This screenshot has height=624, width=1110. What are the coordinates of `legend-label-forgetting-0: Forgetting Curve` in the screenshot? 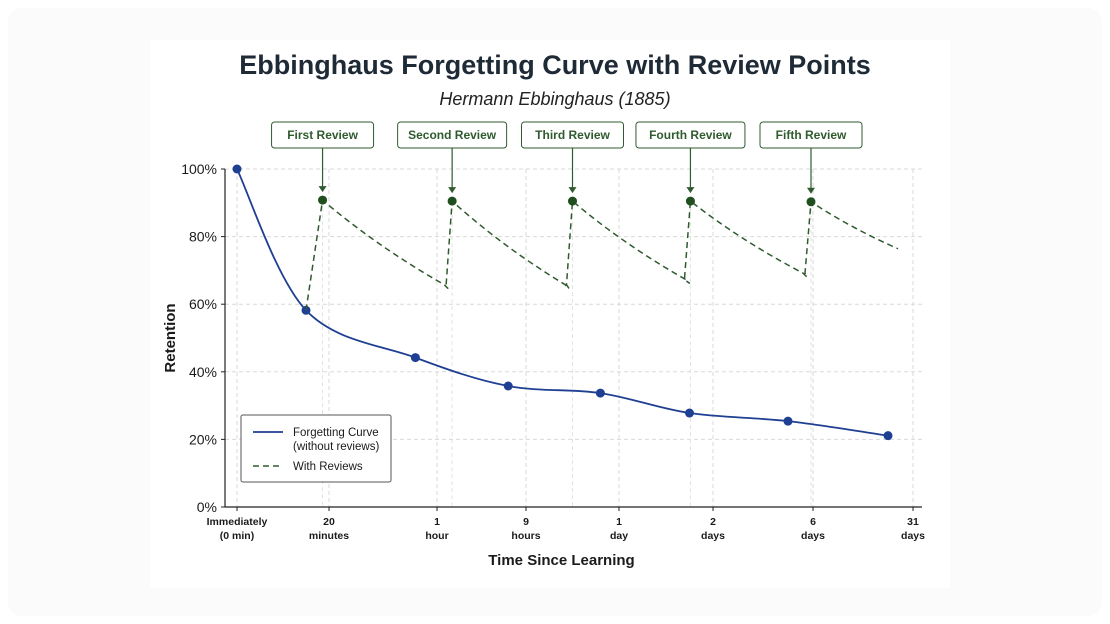 It's located at (336, 433).